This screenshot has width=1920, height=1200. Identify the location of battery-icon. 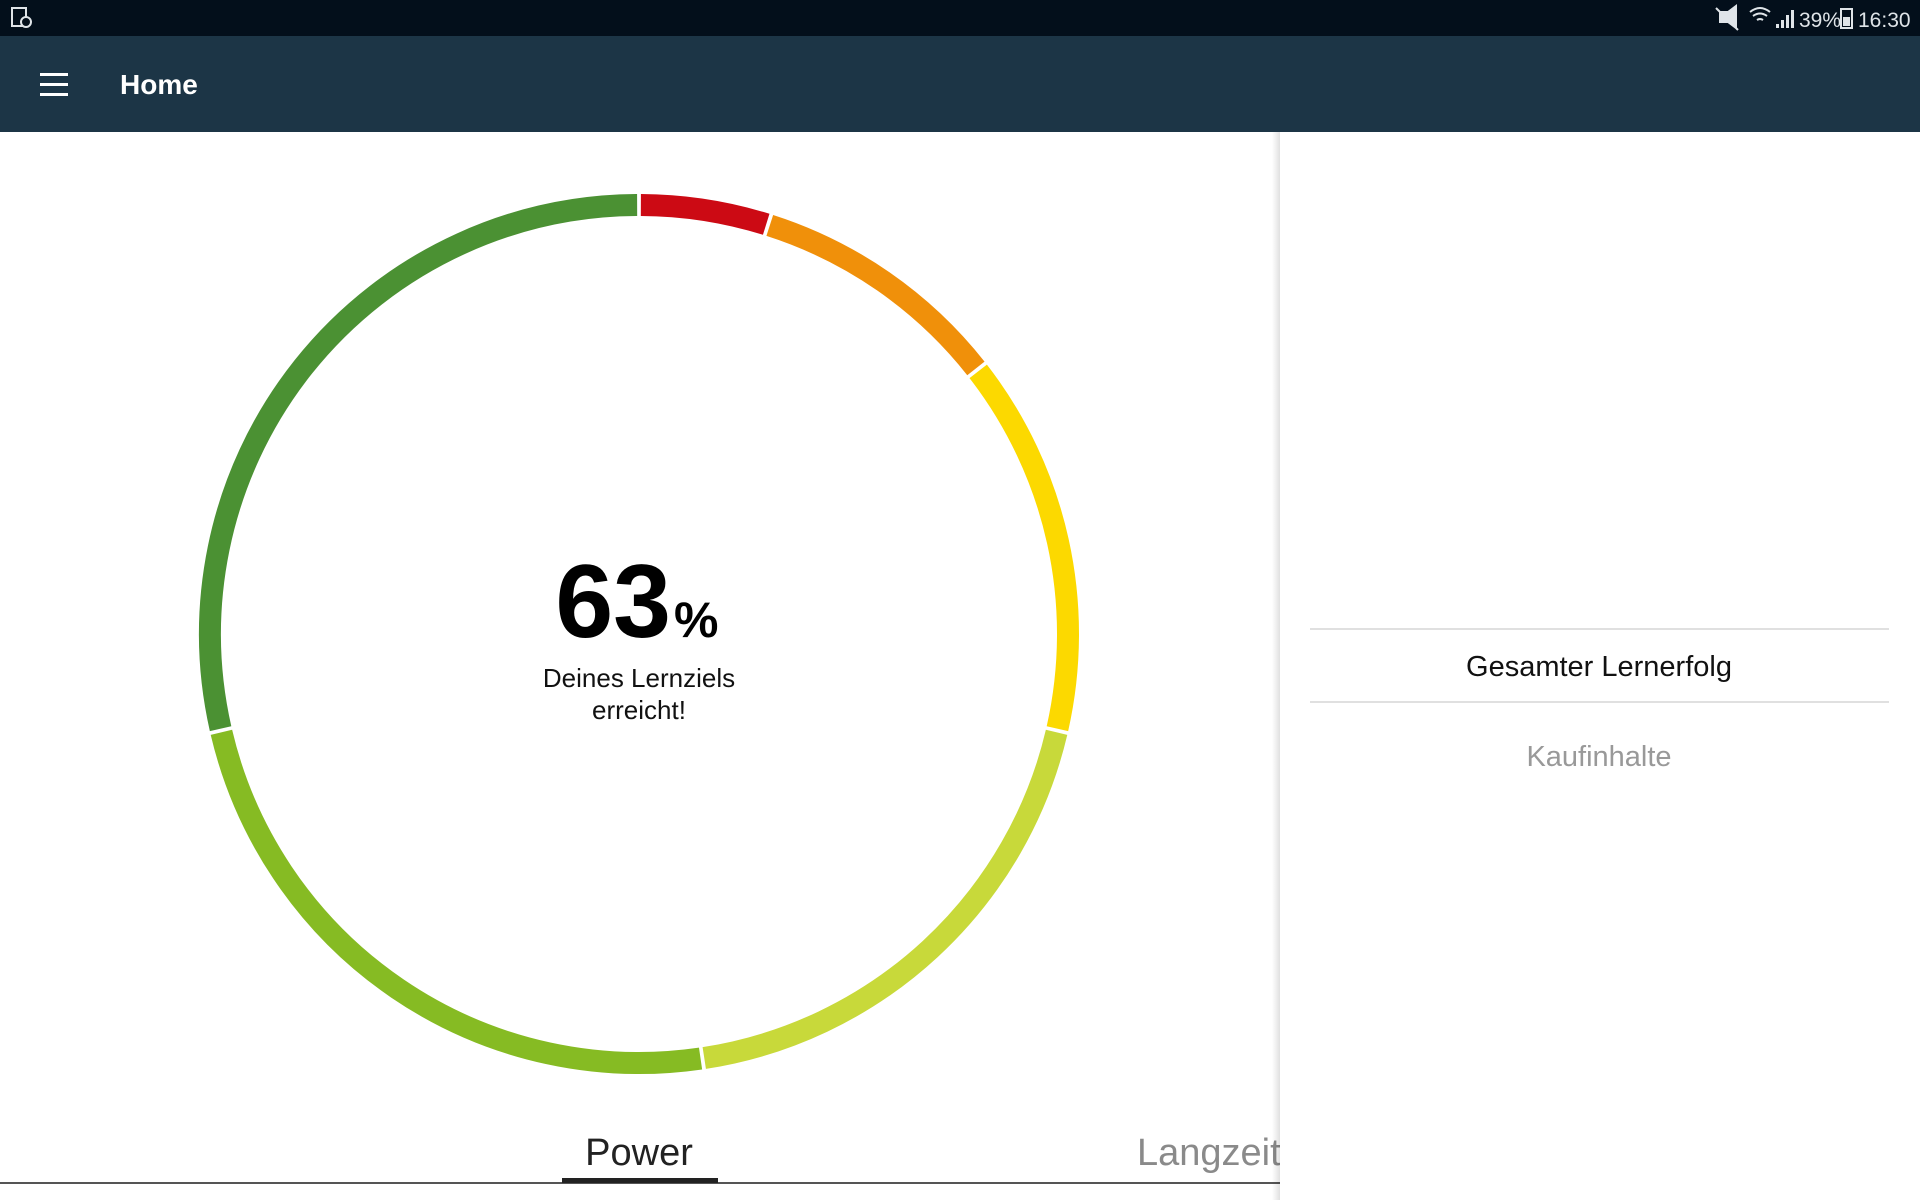
(1846, 18).